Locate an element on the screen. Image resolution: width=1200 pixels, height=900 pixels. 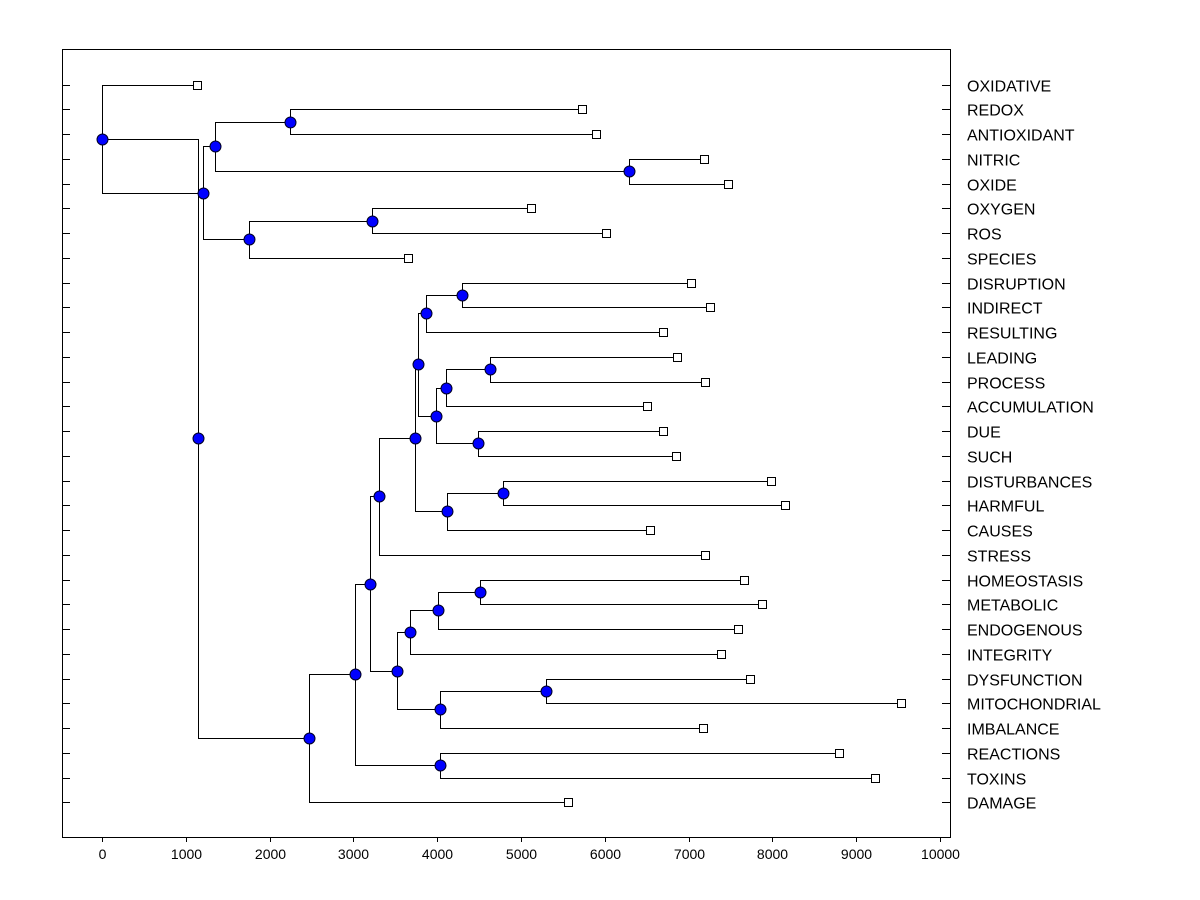
x-tick-label: 3000 is located at coordinates (353, 854).